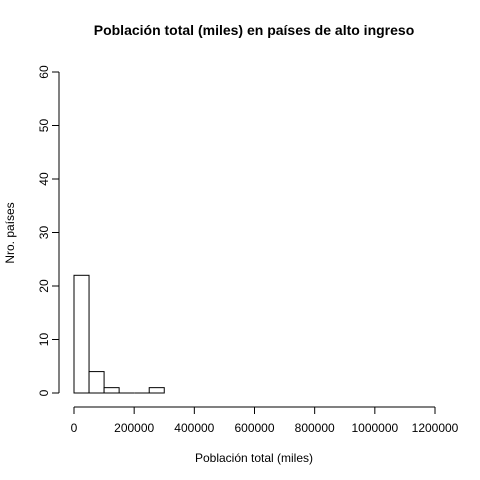 The width and height of the screenshot is (480, 480). What do you see at coordinates (44, 72) in the screenshot?
I see `y-tick-label-6: 60` at bounding box center [44, 72].